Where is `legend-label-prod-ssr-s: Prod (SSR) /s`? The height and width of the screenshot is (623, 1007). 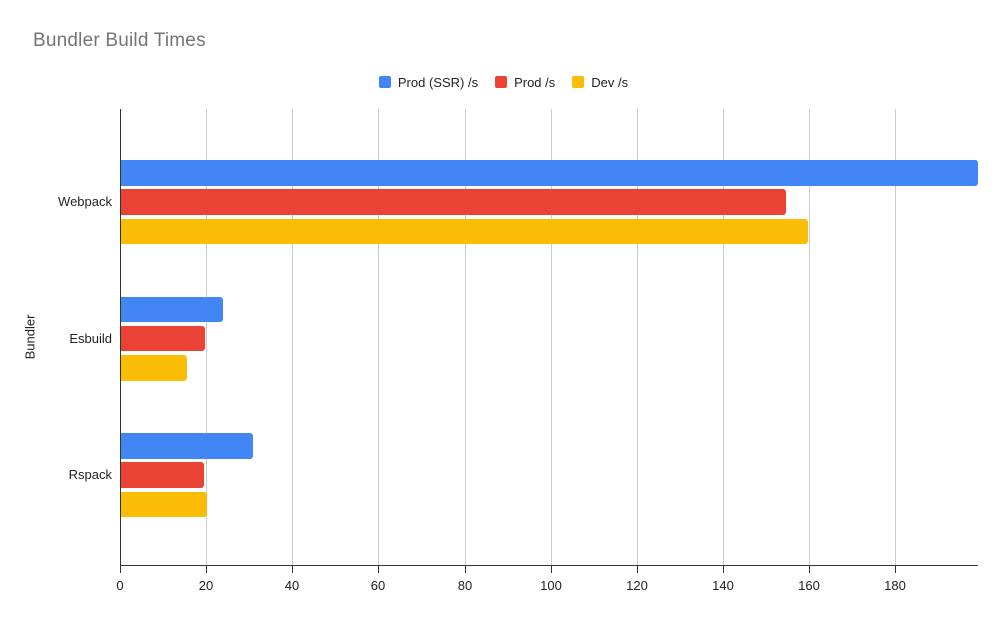
legend-label-prod-ssr-s: Prod (SSR) /s is located at coordinates (438, 82).